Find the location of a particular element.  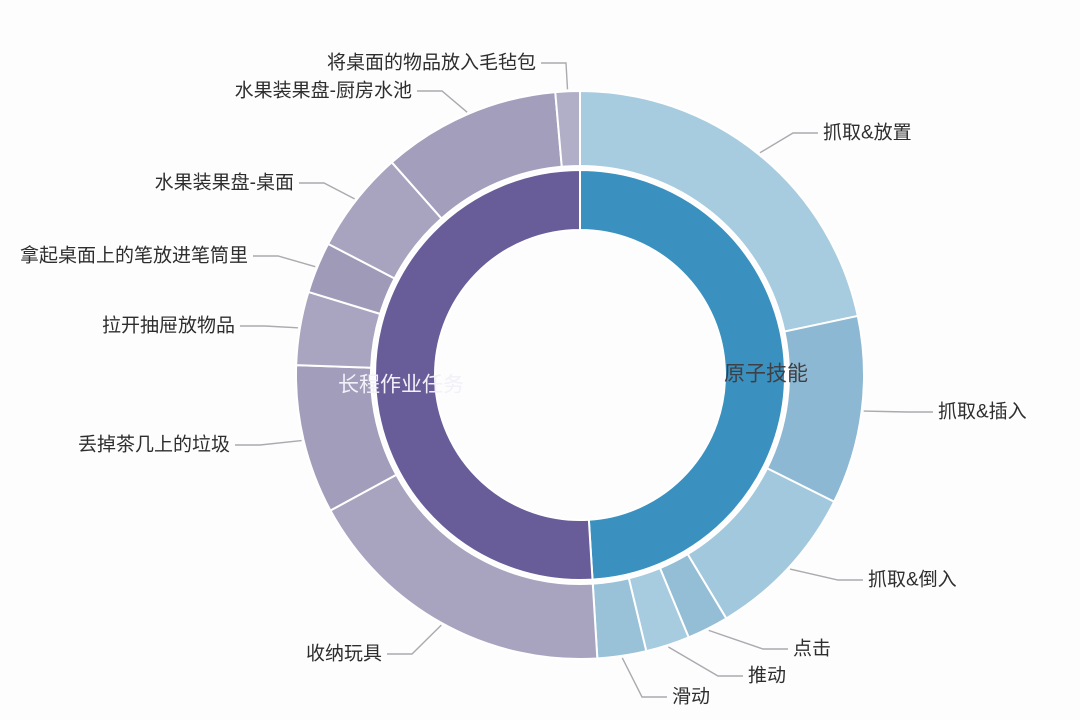

outer-segment-label-3: 点击 is located at coordinates (812, 649).